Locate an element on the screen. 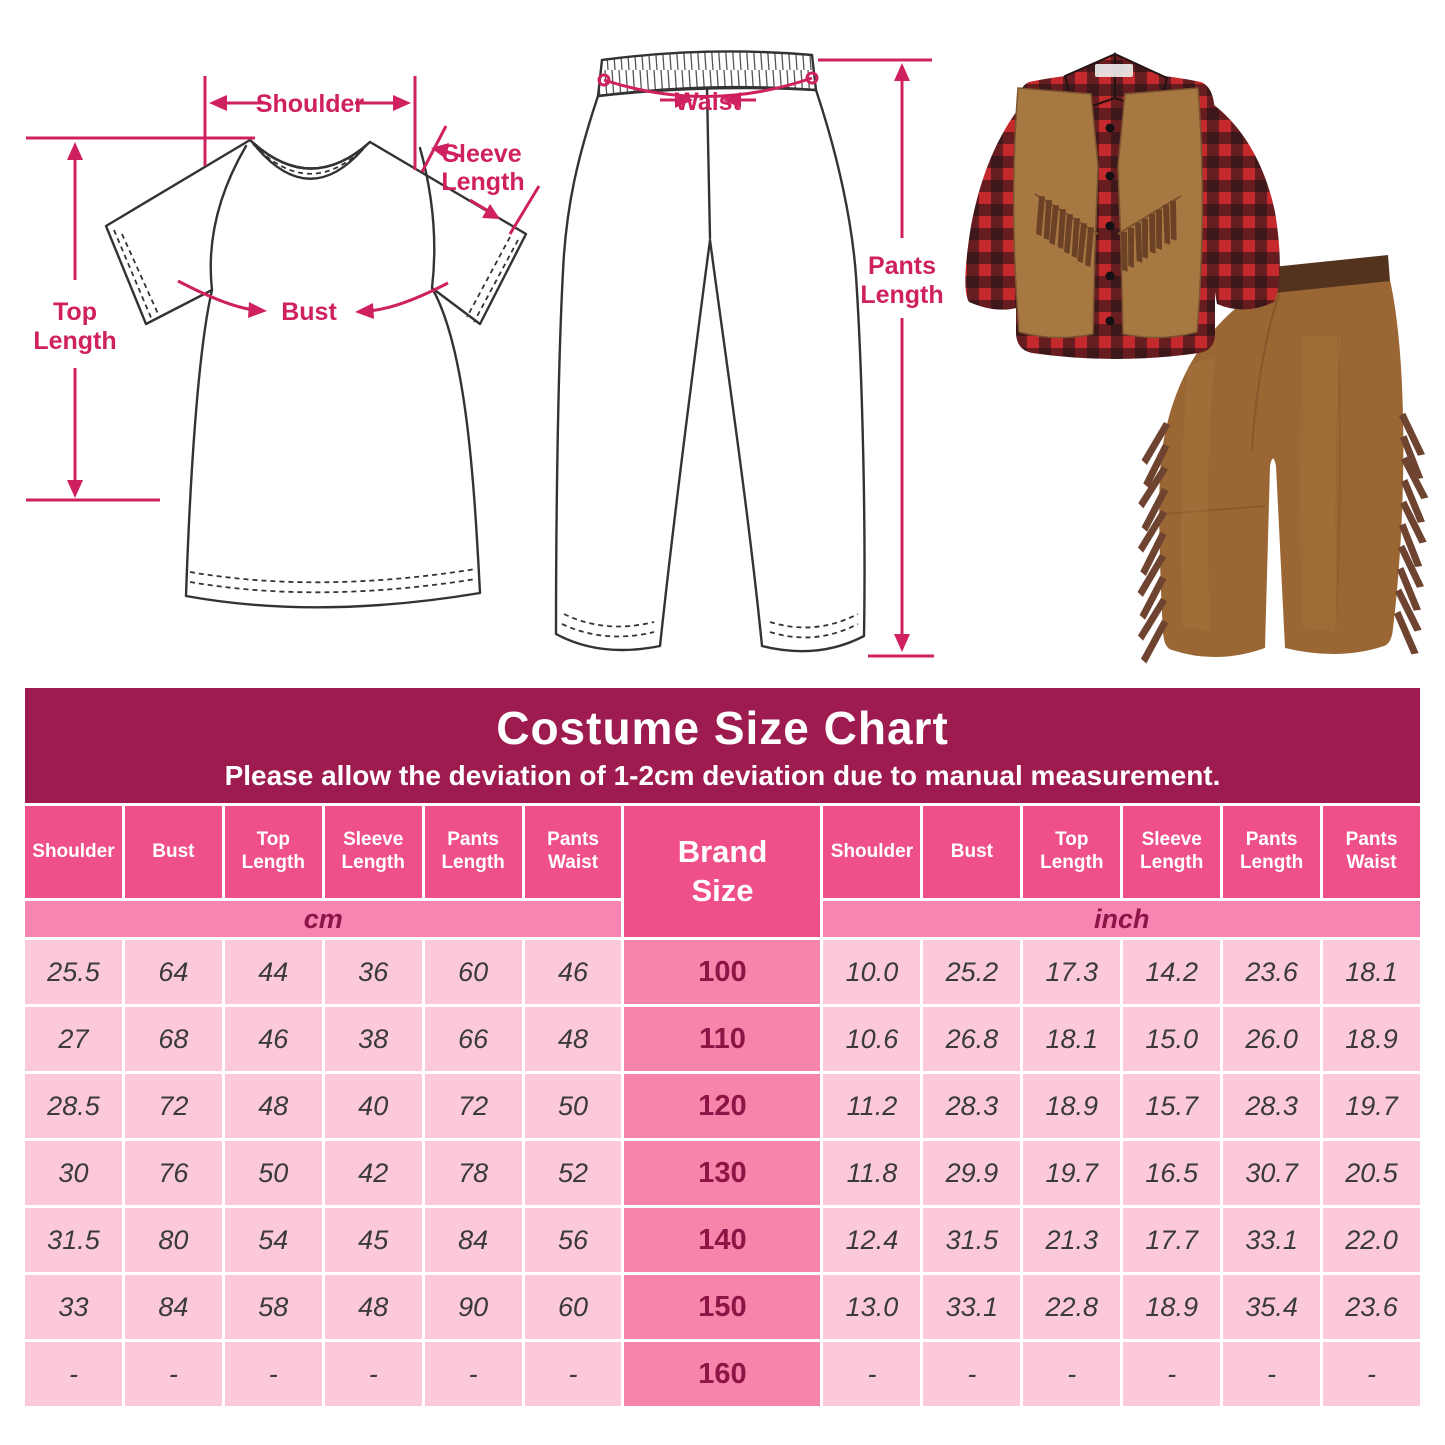 The width and height of the screenshot is (1445, 1445). waist-label: Waist is located at coordinates (708, 102).